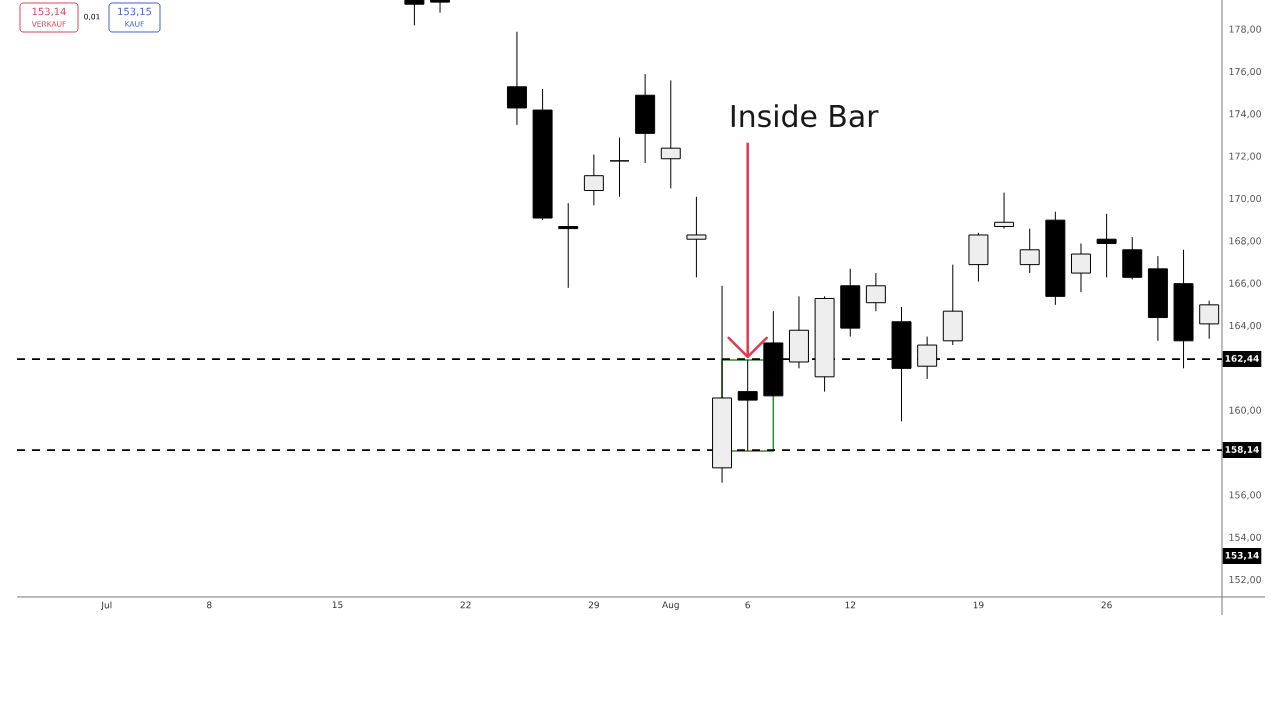  What do you see at coordinates (106, 606) in the screenshot?
I see `x-tick-label: Jul` at bounding box center [106, 606].